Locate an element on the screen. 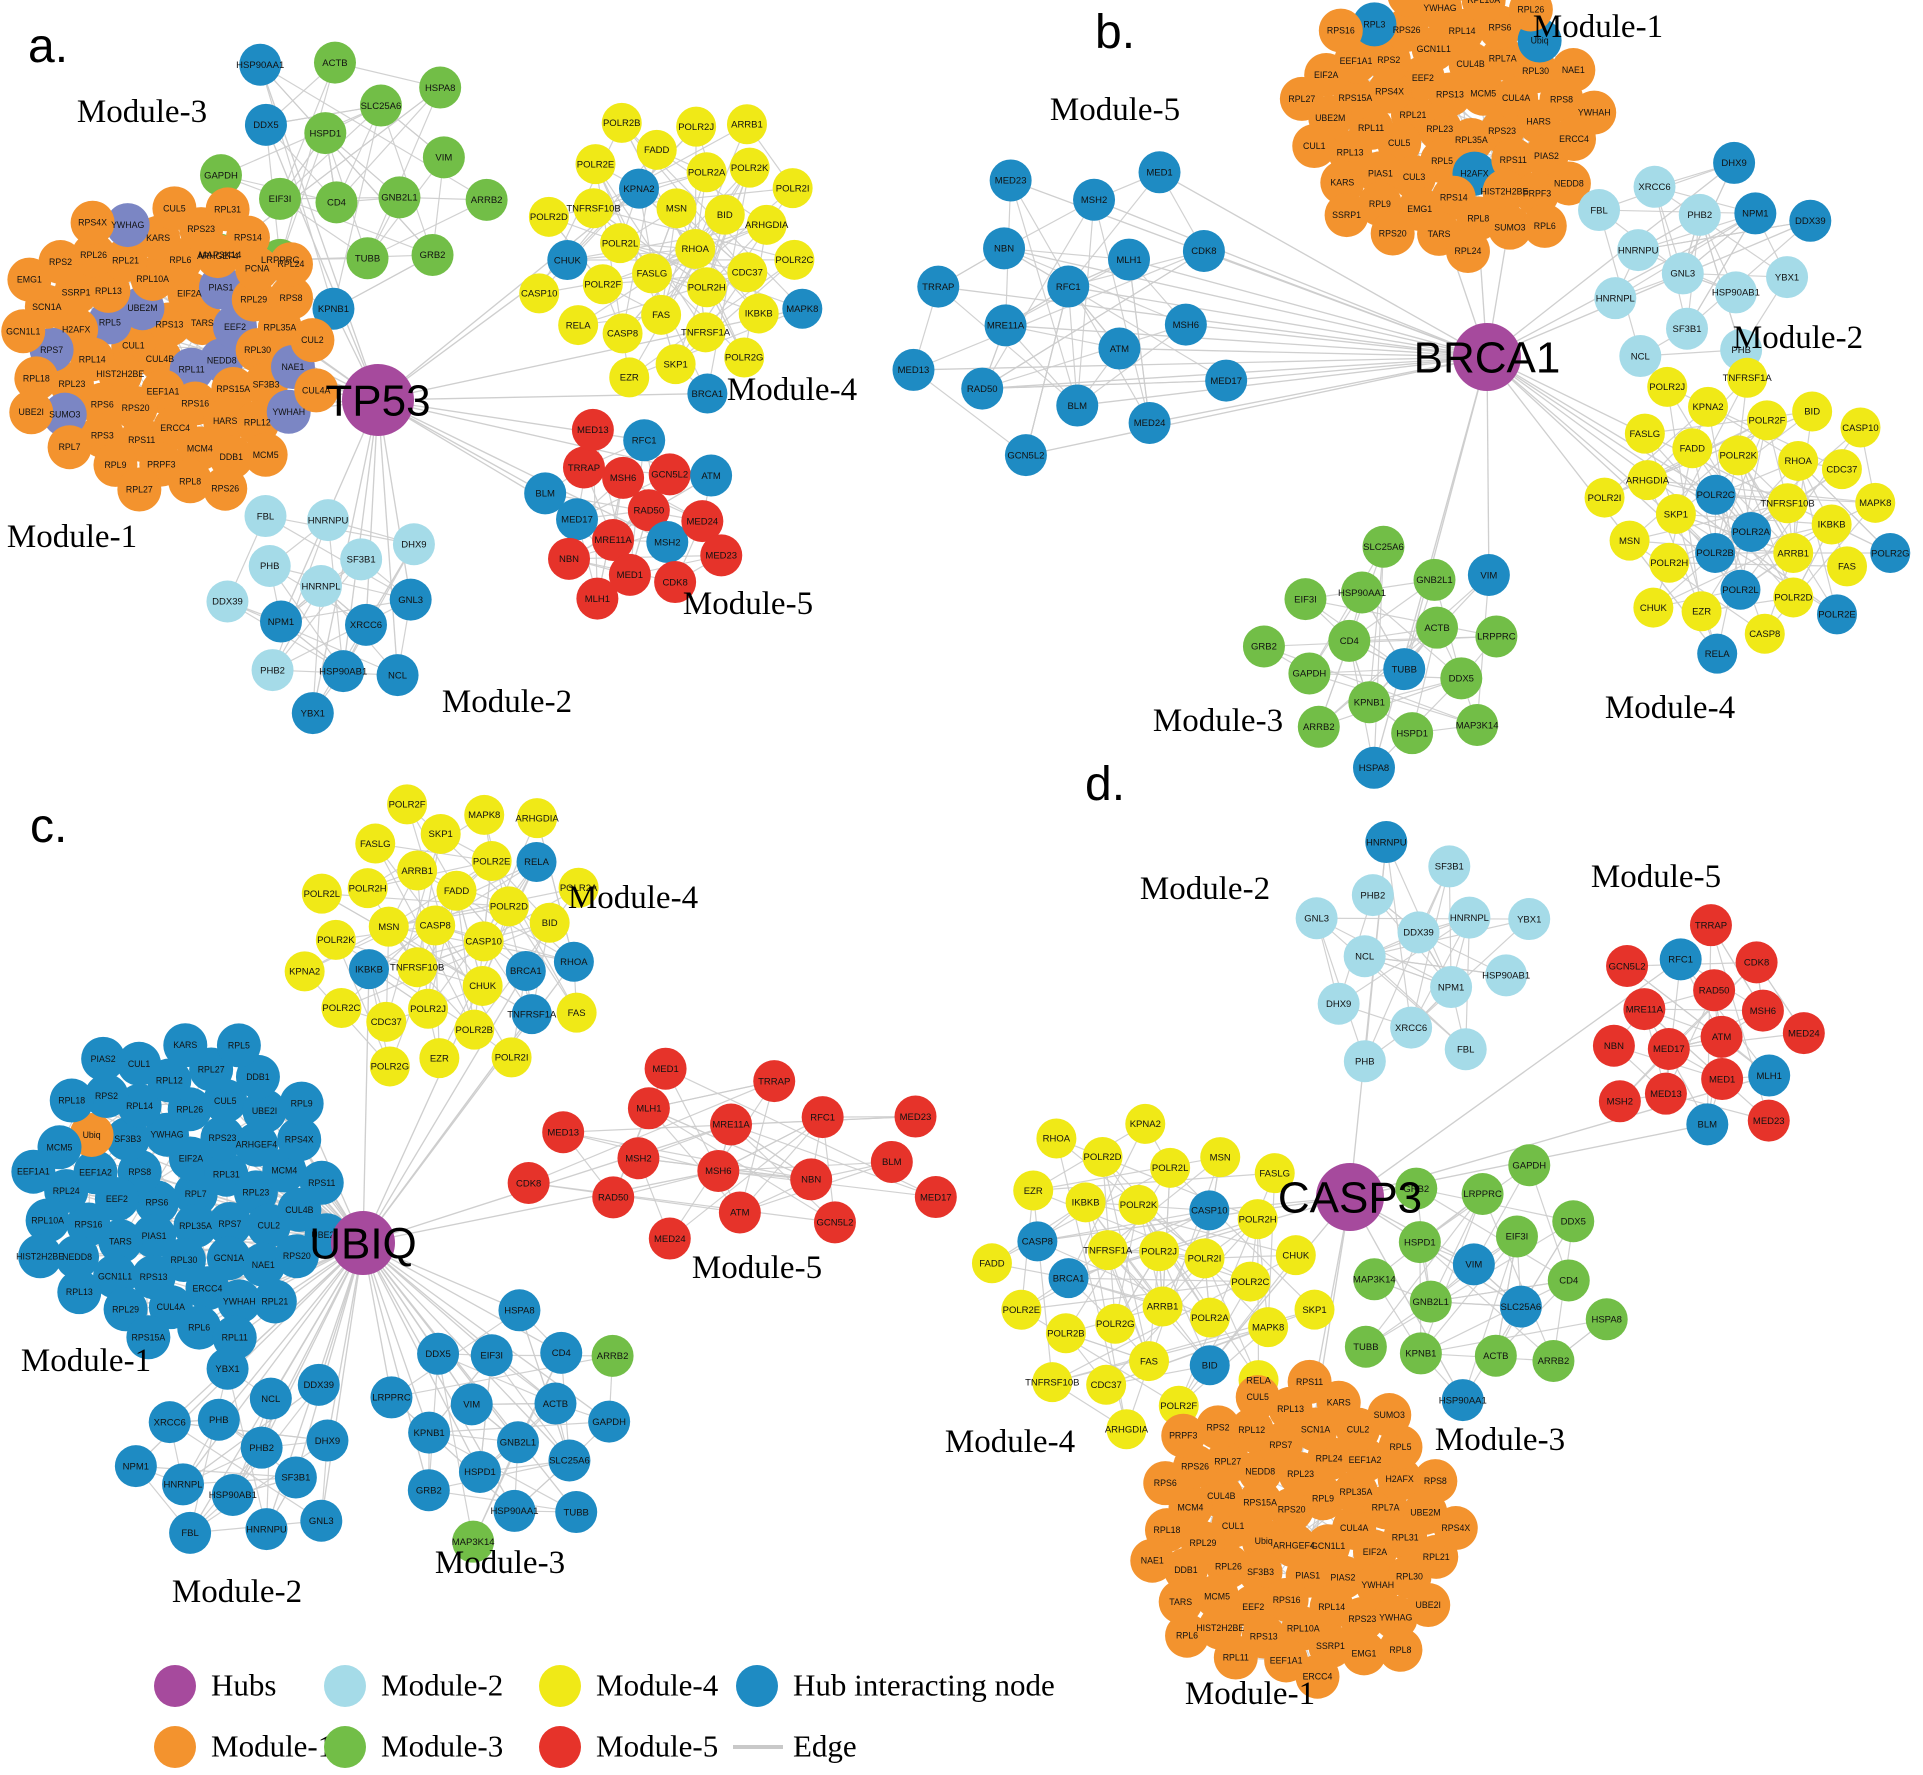 This screenshot has height=1775, width=1923. node-RPL7 is located at coordinates (69, 447).